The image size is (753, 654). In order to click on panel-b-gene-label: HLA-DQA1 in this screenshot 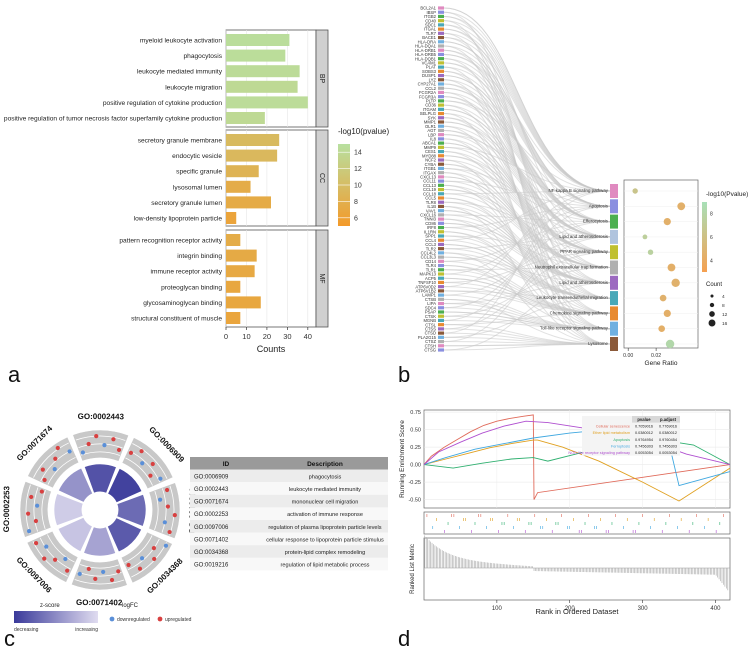, I will do `click(426, 46)`.